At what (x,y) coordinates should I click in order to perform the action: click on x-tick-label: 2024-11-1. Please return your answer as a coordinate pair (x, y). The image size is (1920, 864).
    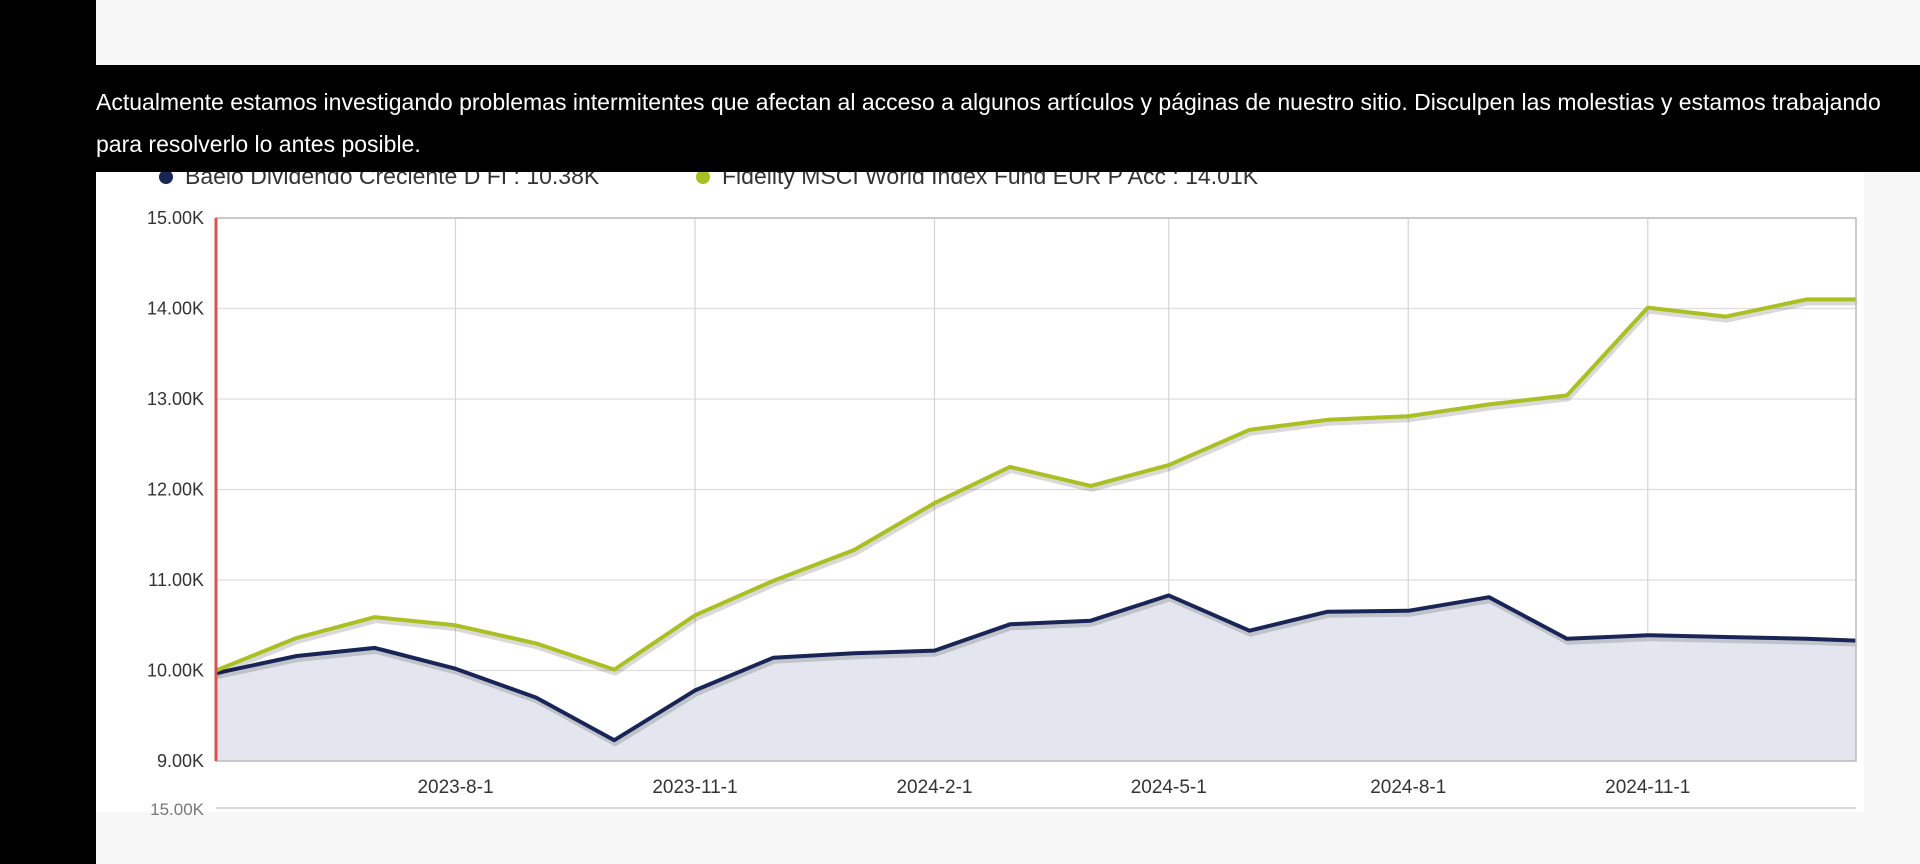
    Looking at the image, I should click on (1647, 787).